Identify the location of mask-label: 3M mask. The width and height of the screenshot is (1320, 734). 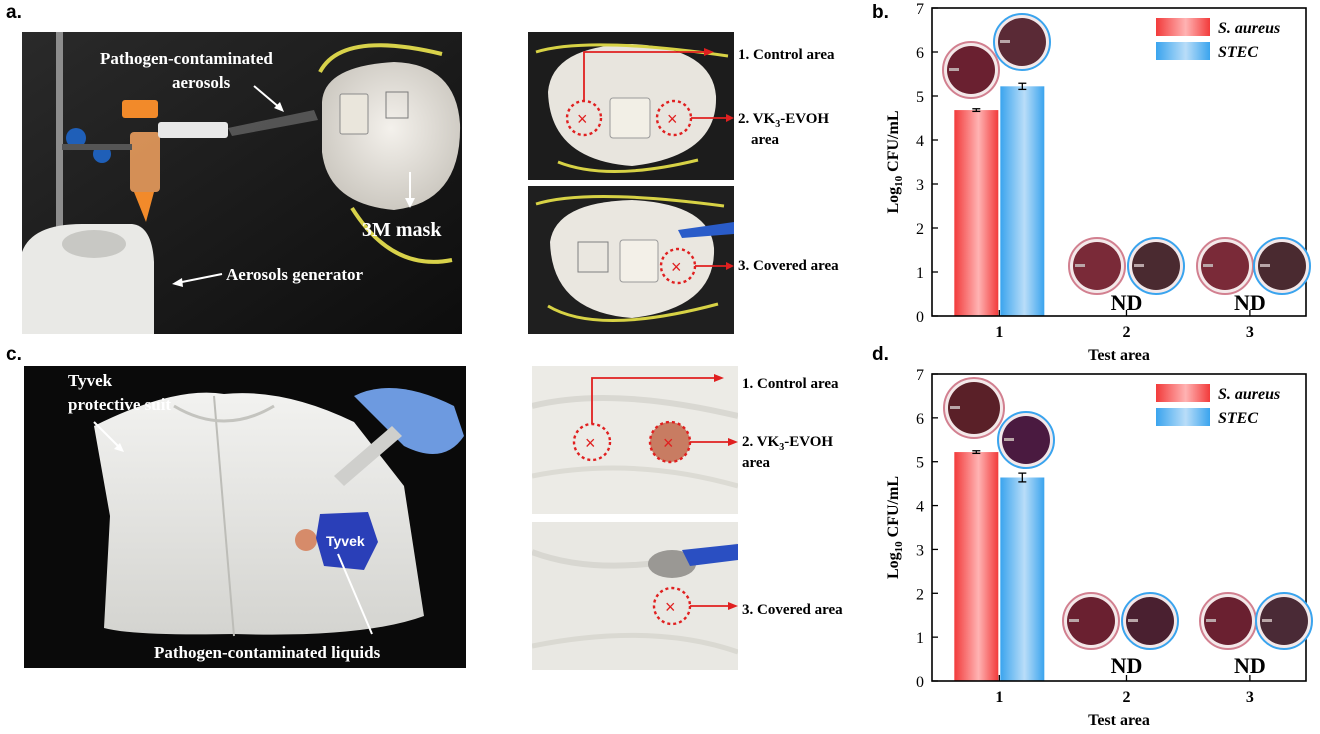
(402, 230).